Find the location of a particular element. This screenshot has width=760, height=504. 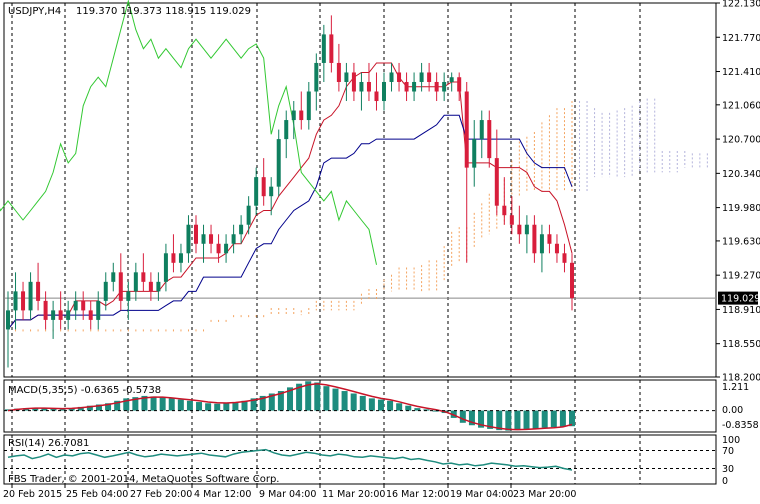

rsi-subchart is located at coordinates (360, 459).